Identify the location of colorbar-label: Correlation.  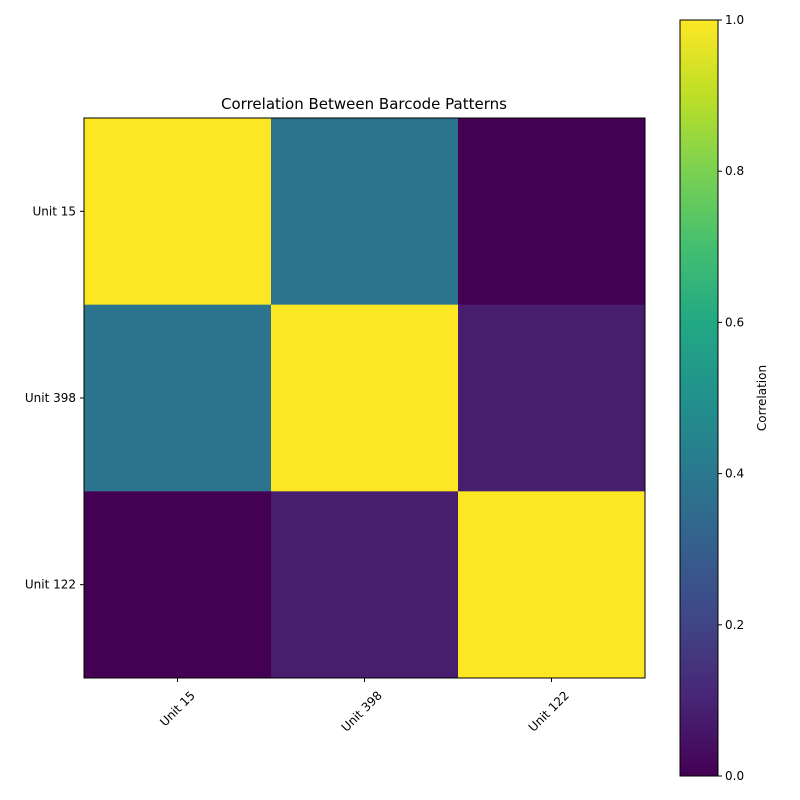
(762, 398).